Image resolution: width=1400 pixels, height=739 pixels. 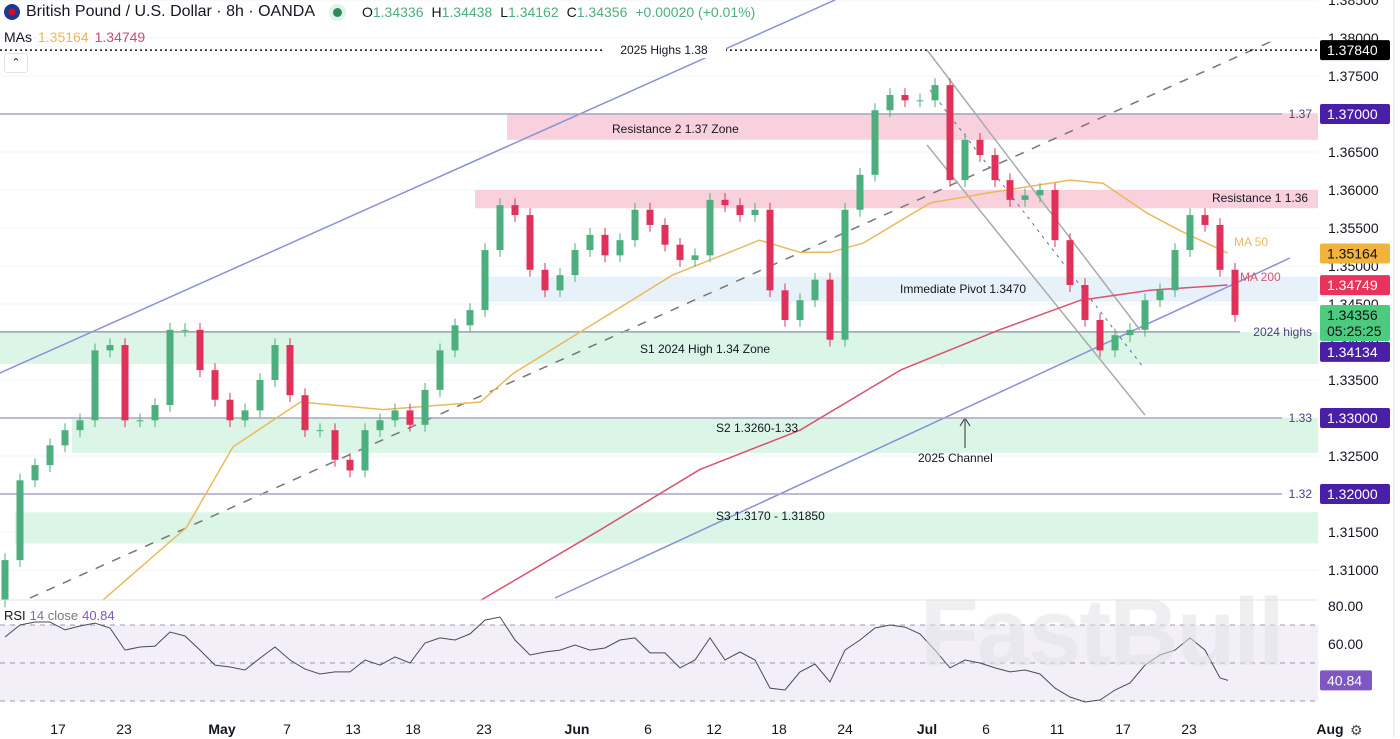 What do you see at coordinates (120, 37) in the screenshot?
I see `ma200-value: 1.34749` at bounding box center [120, 37].